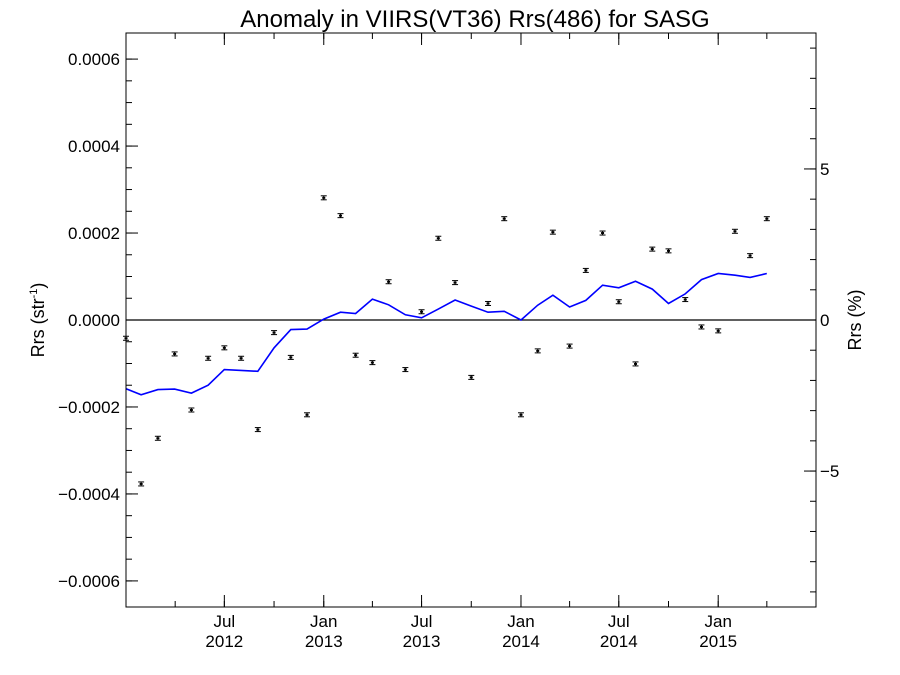  Describe the element at coordinates (94, 146) in the screenshot. I see `y-tick-label: 0.0004` at that location.